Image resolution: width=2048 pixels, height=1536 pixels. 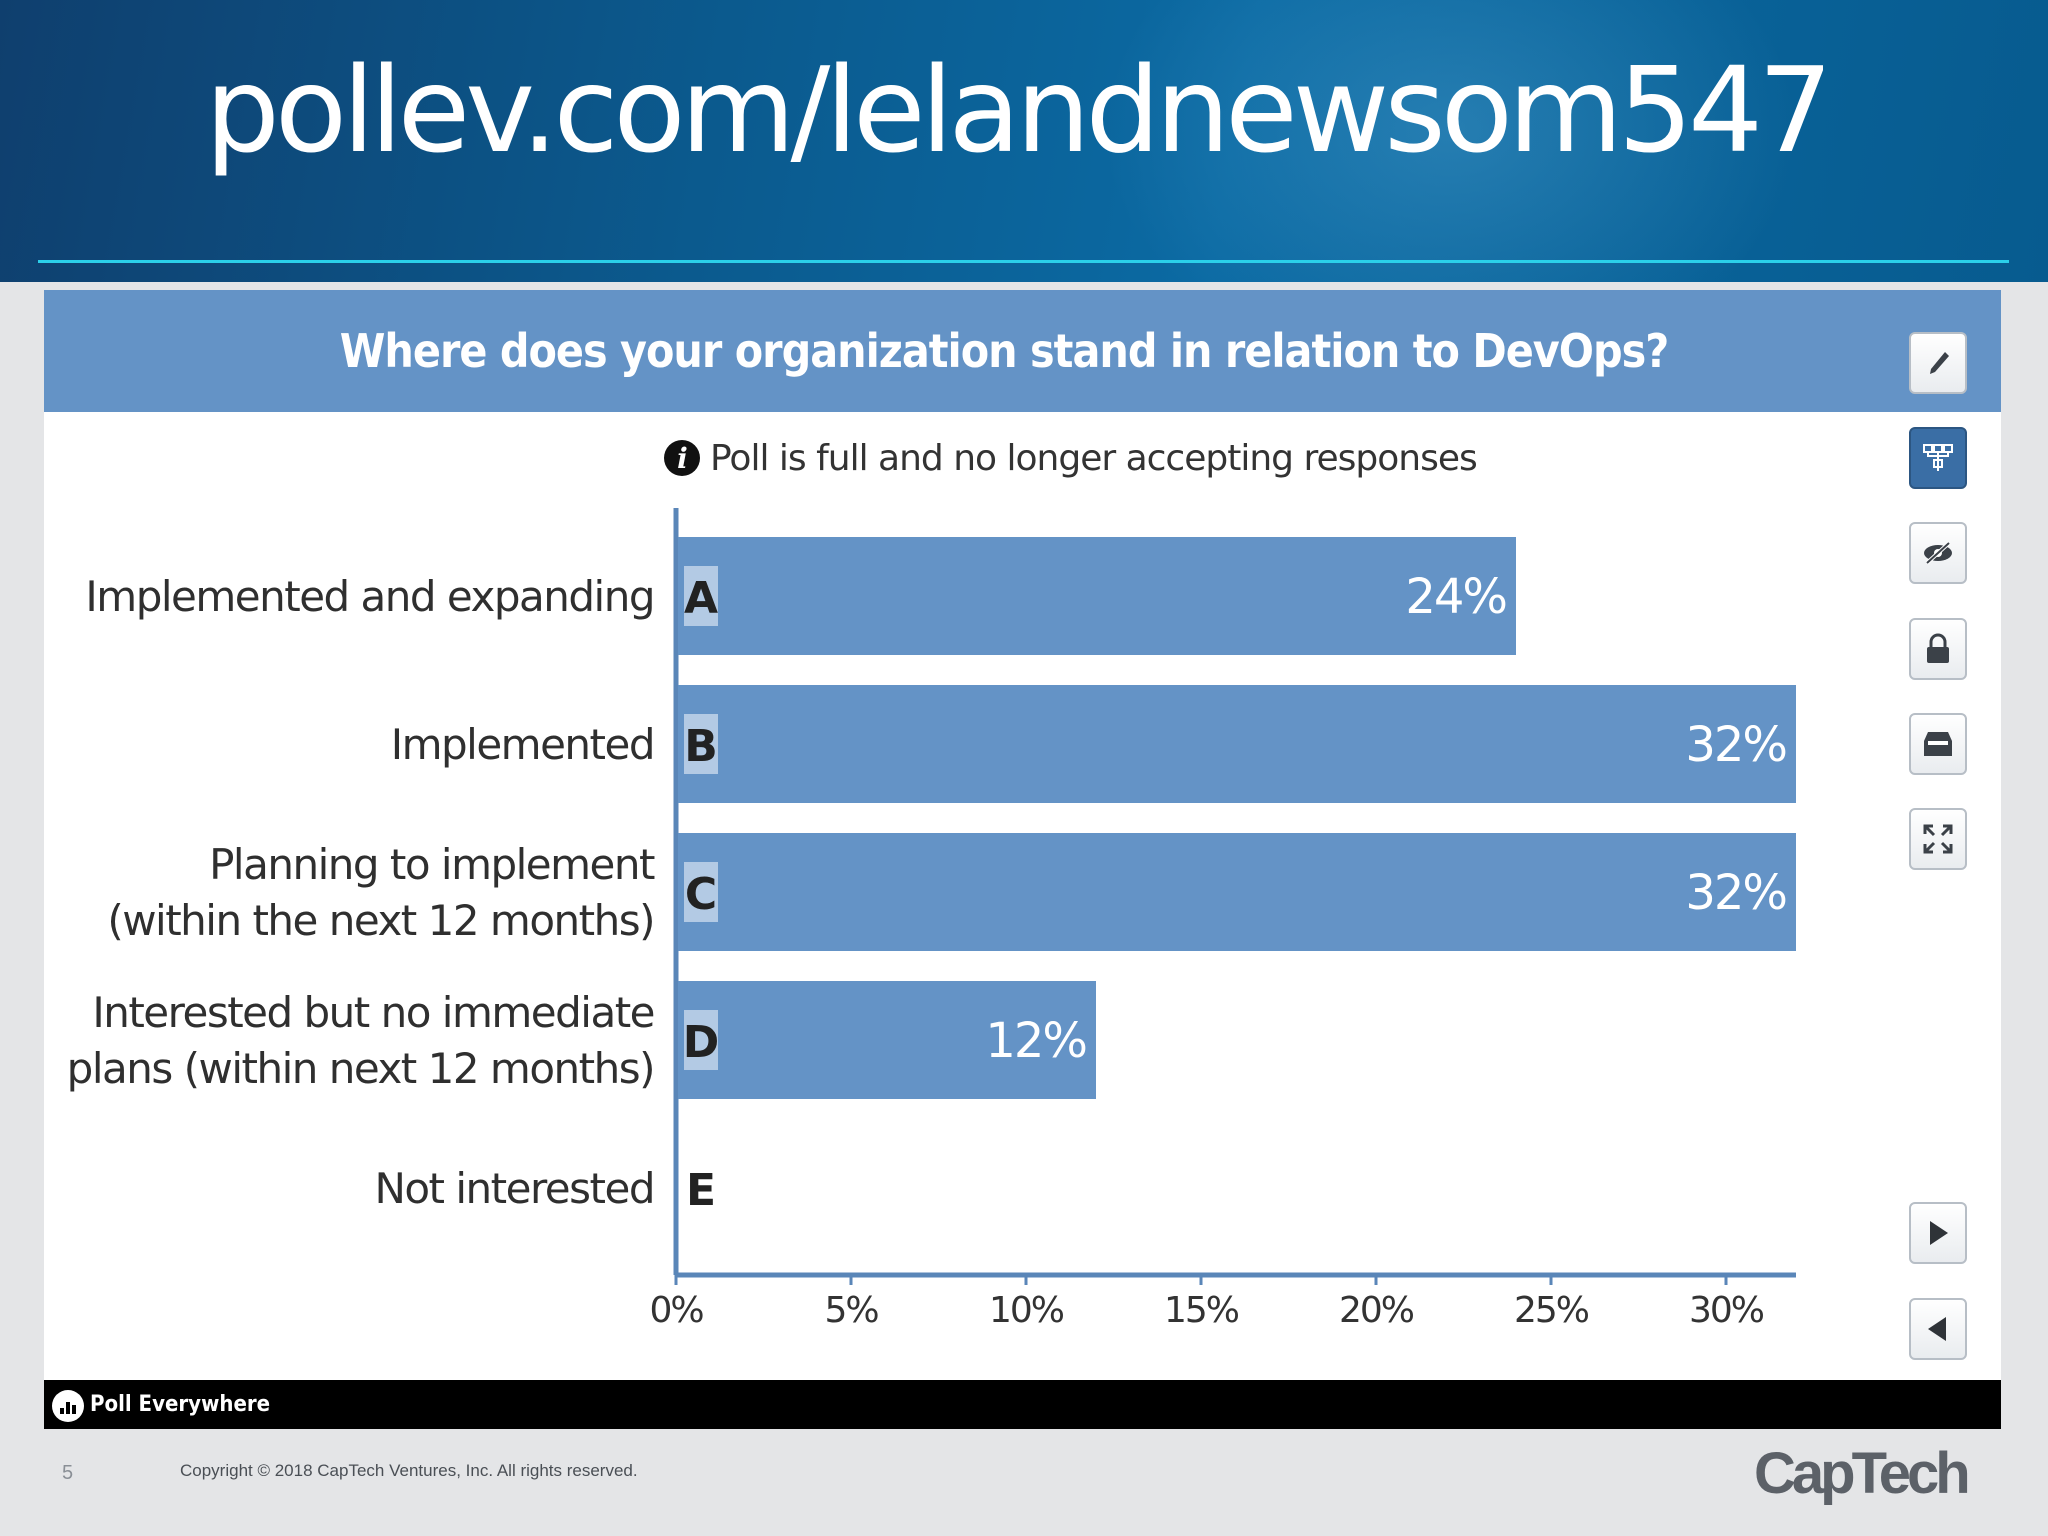 I want to click on category-label: Interested but no immediate, so click(x=373, y=1012).